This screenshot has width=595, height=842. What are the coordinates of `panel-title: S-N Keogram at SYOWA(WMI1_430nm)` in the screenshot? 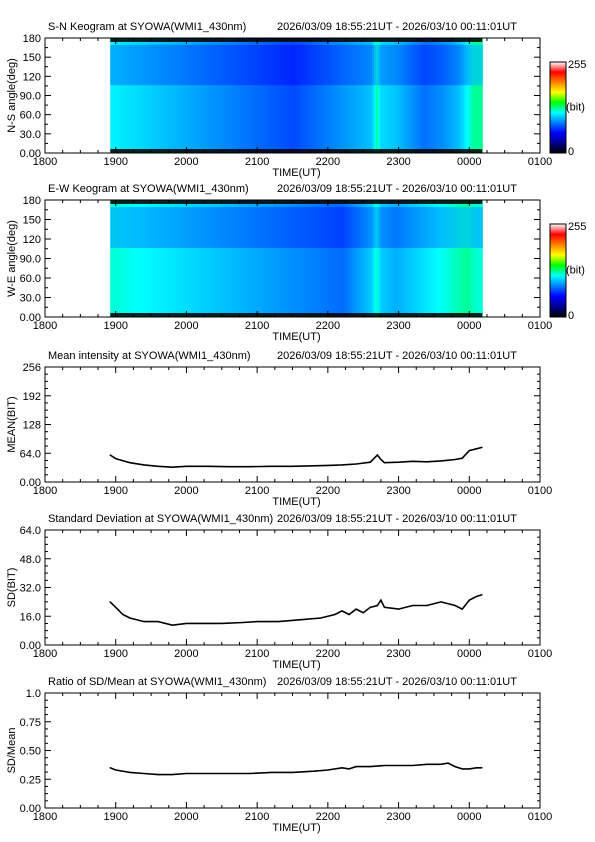 It's located at (147, 27).